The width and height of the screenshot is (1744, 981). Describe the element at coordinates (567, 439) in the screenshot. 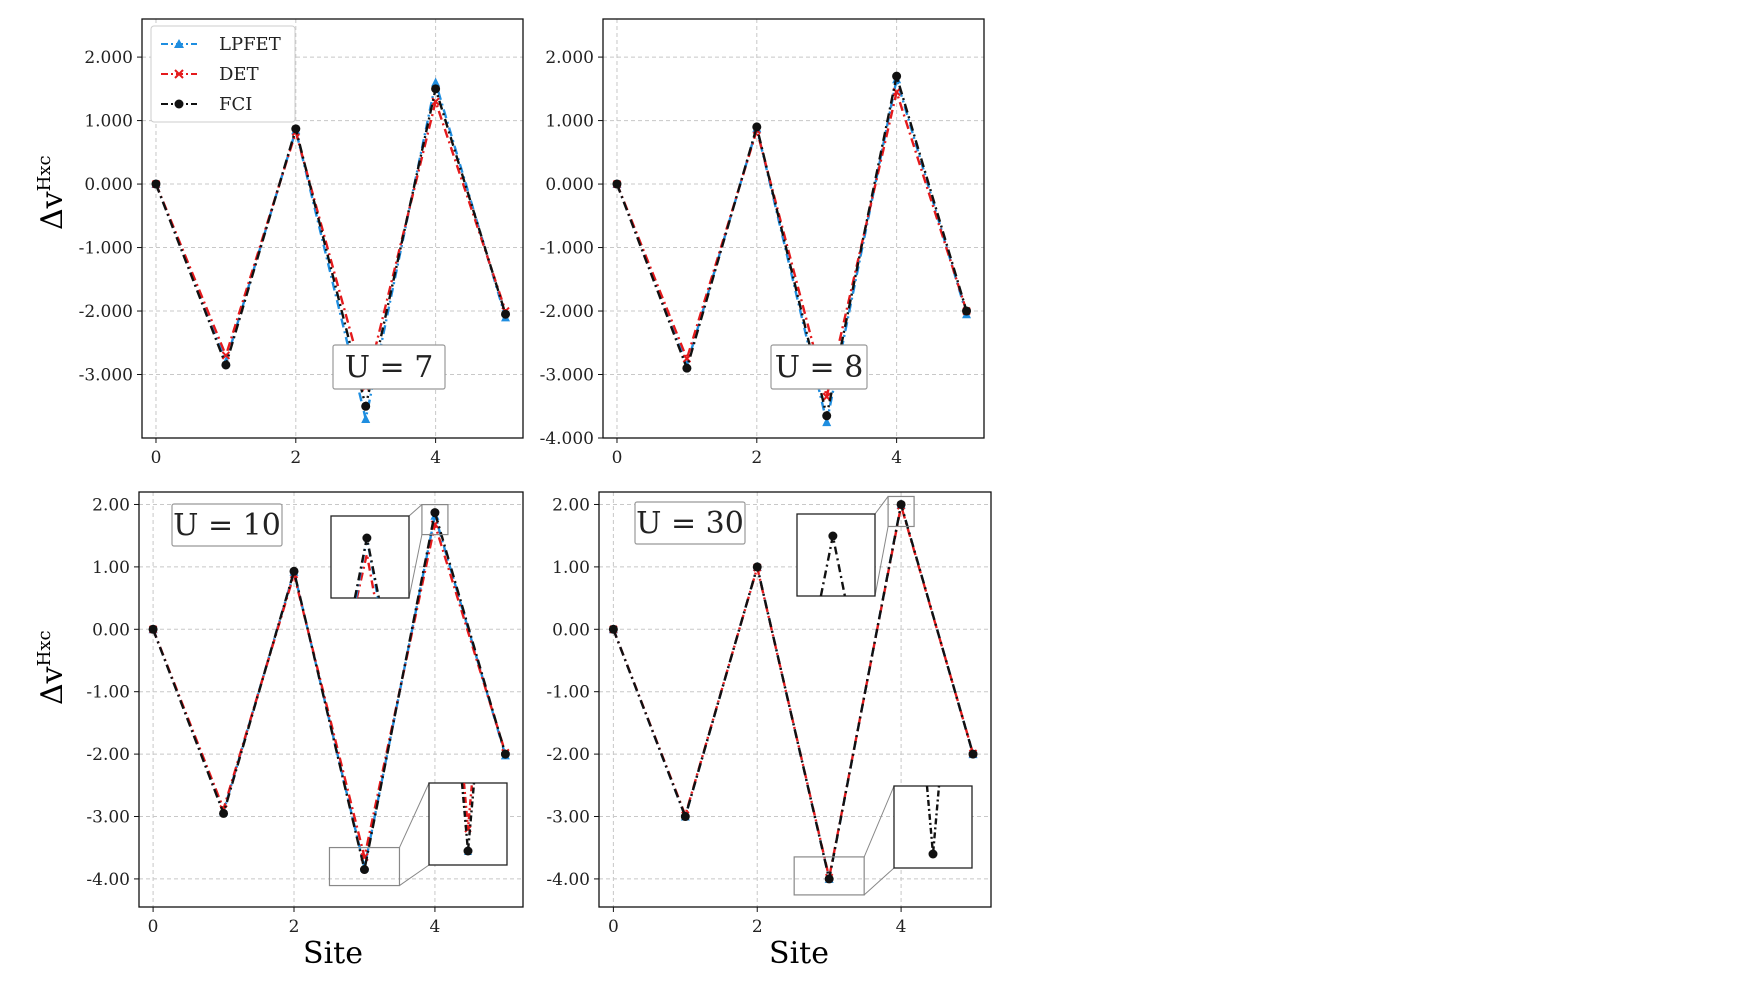

I see `ytick-label: -4.000` at that location.